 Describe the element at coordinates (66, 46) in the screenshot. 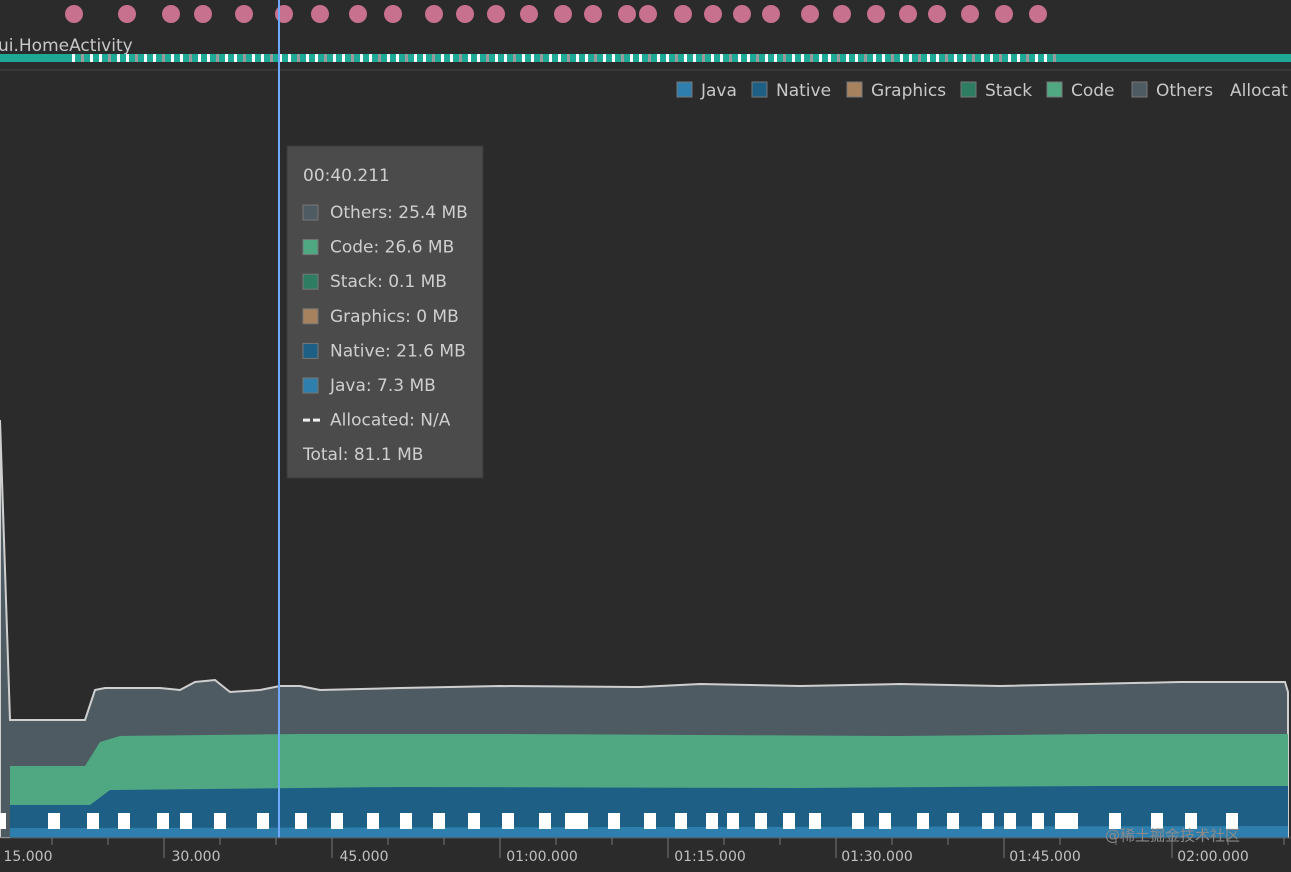

I see `activity-label: ui.HomeActivity` at that location.